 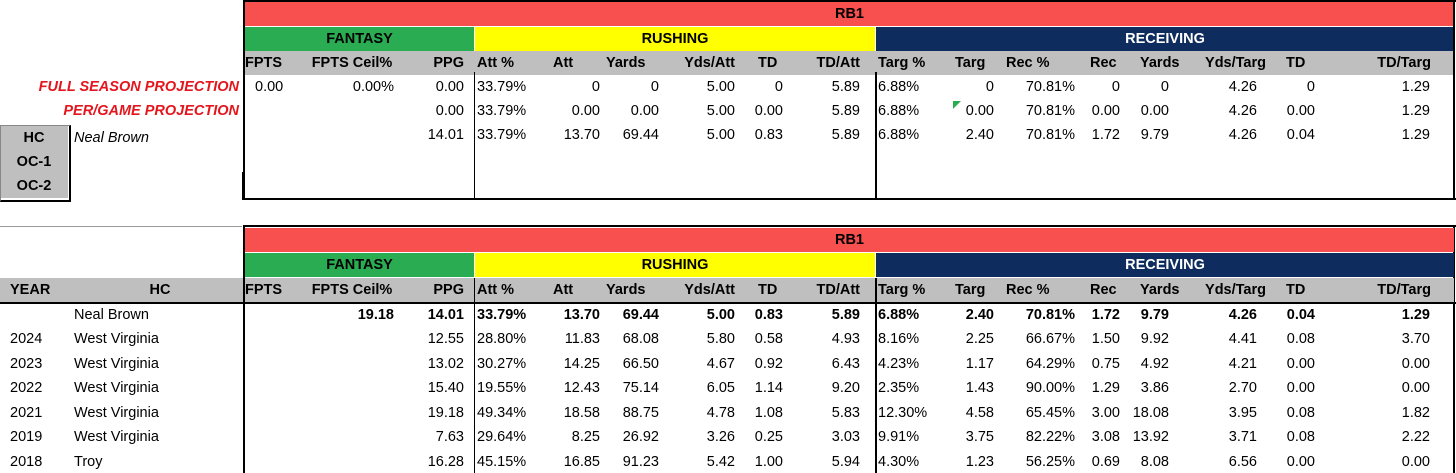 What do you see at coordinates (675, 265) in the screenshot?
I see `bottom-section-rushing: RUSHING` at bounding box center [675, 265].